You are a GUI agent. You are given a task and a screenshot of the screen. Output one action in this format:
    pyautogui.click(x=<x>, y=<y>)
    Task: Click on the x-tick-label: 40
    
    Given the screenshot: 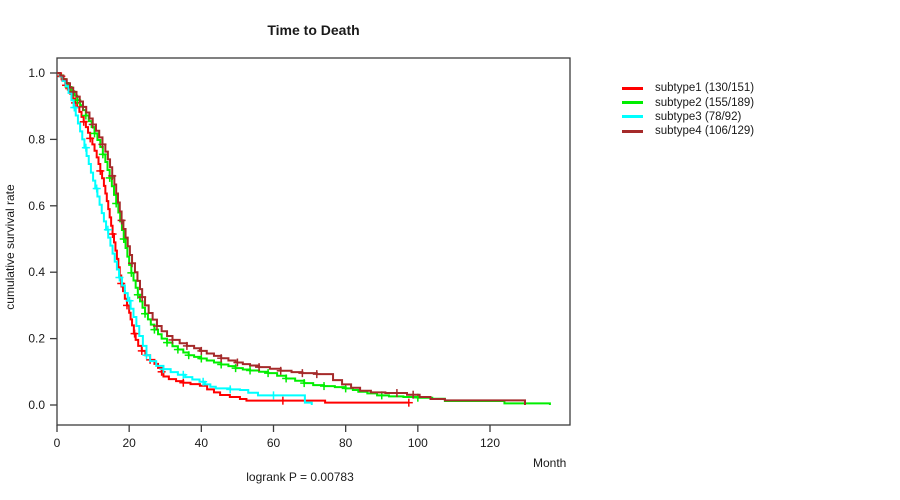 What is the action you would take?
    pyautogui.click(x=202, y=443)
    